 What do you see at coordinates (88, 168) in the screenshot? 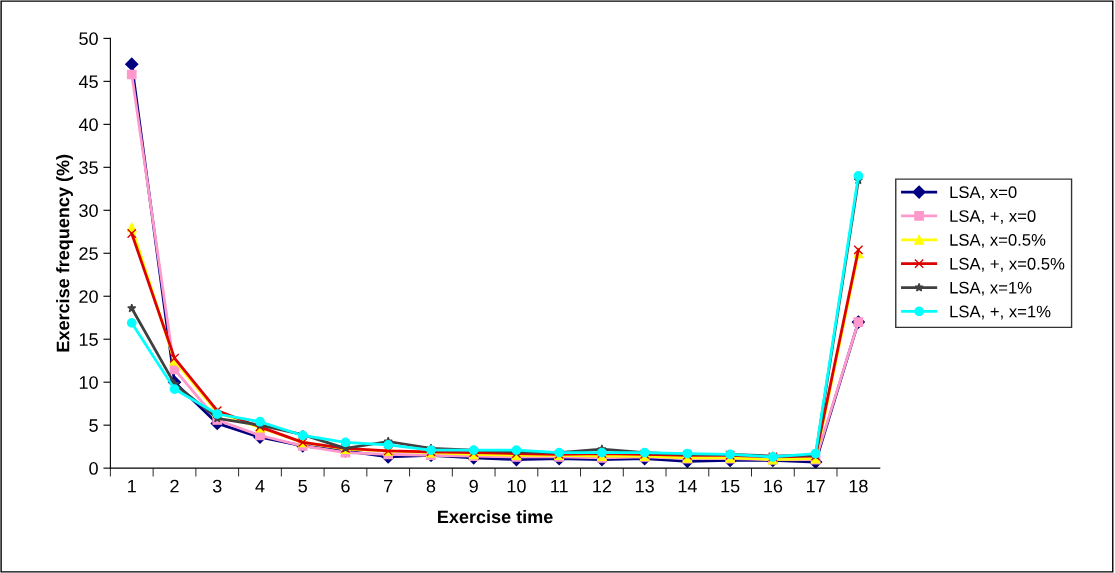
I see `y-tick-label: 35` at bounding box center [88, 168].